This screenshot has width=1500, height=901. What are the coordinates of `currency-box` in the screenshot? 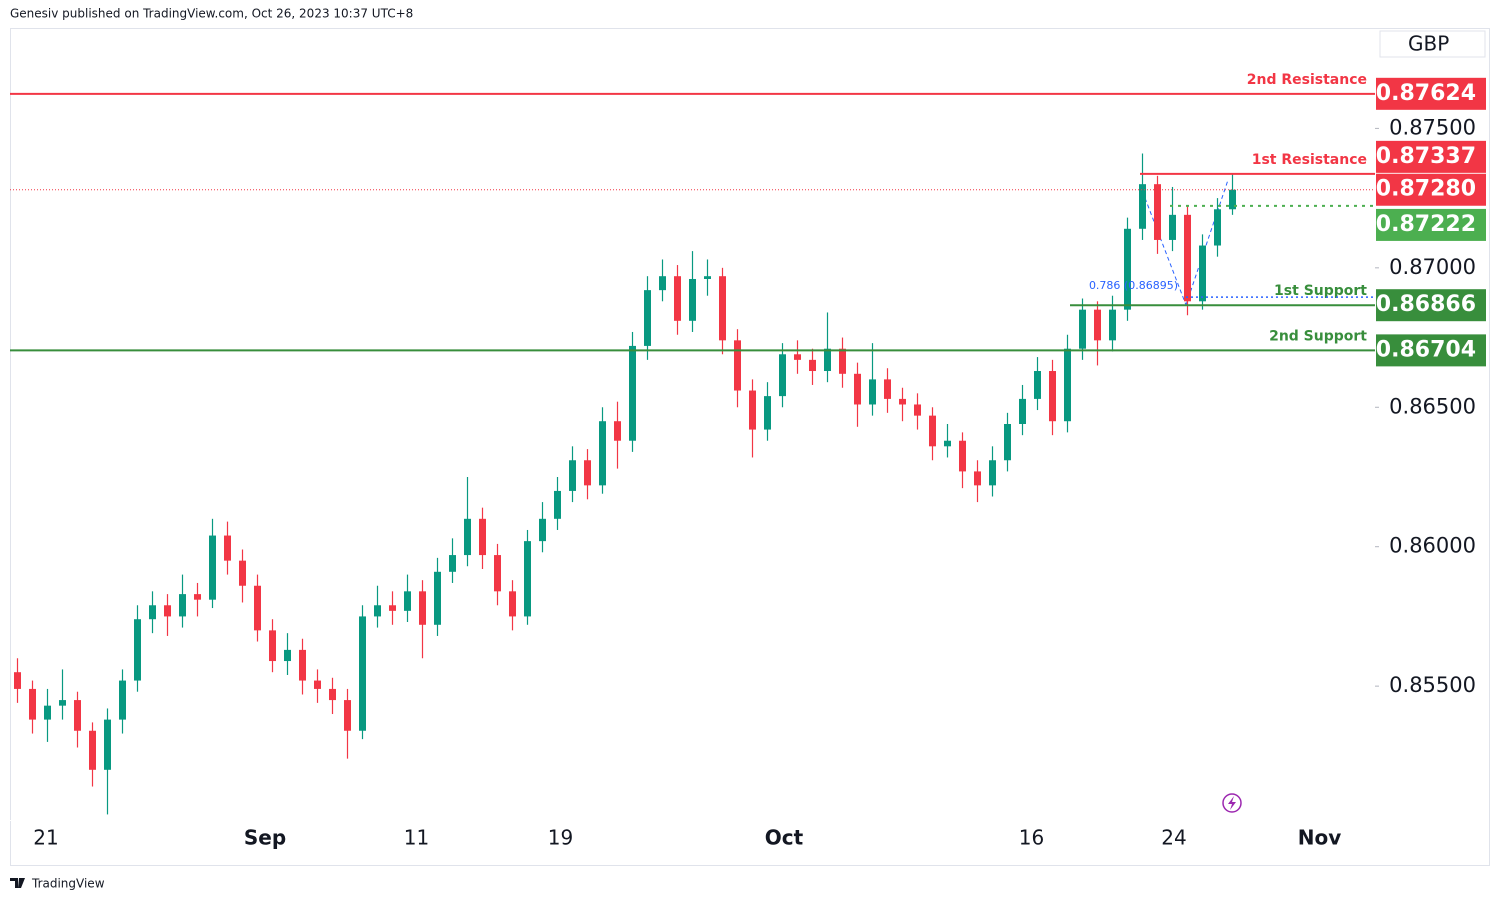 It's located at (1432, 44).